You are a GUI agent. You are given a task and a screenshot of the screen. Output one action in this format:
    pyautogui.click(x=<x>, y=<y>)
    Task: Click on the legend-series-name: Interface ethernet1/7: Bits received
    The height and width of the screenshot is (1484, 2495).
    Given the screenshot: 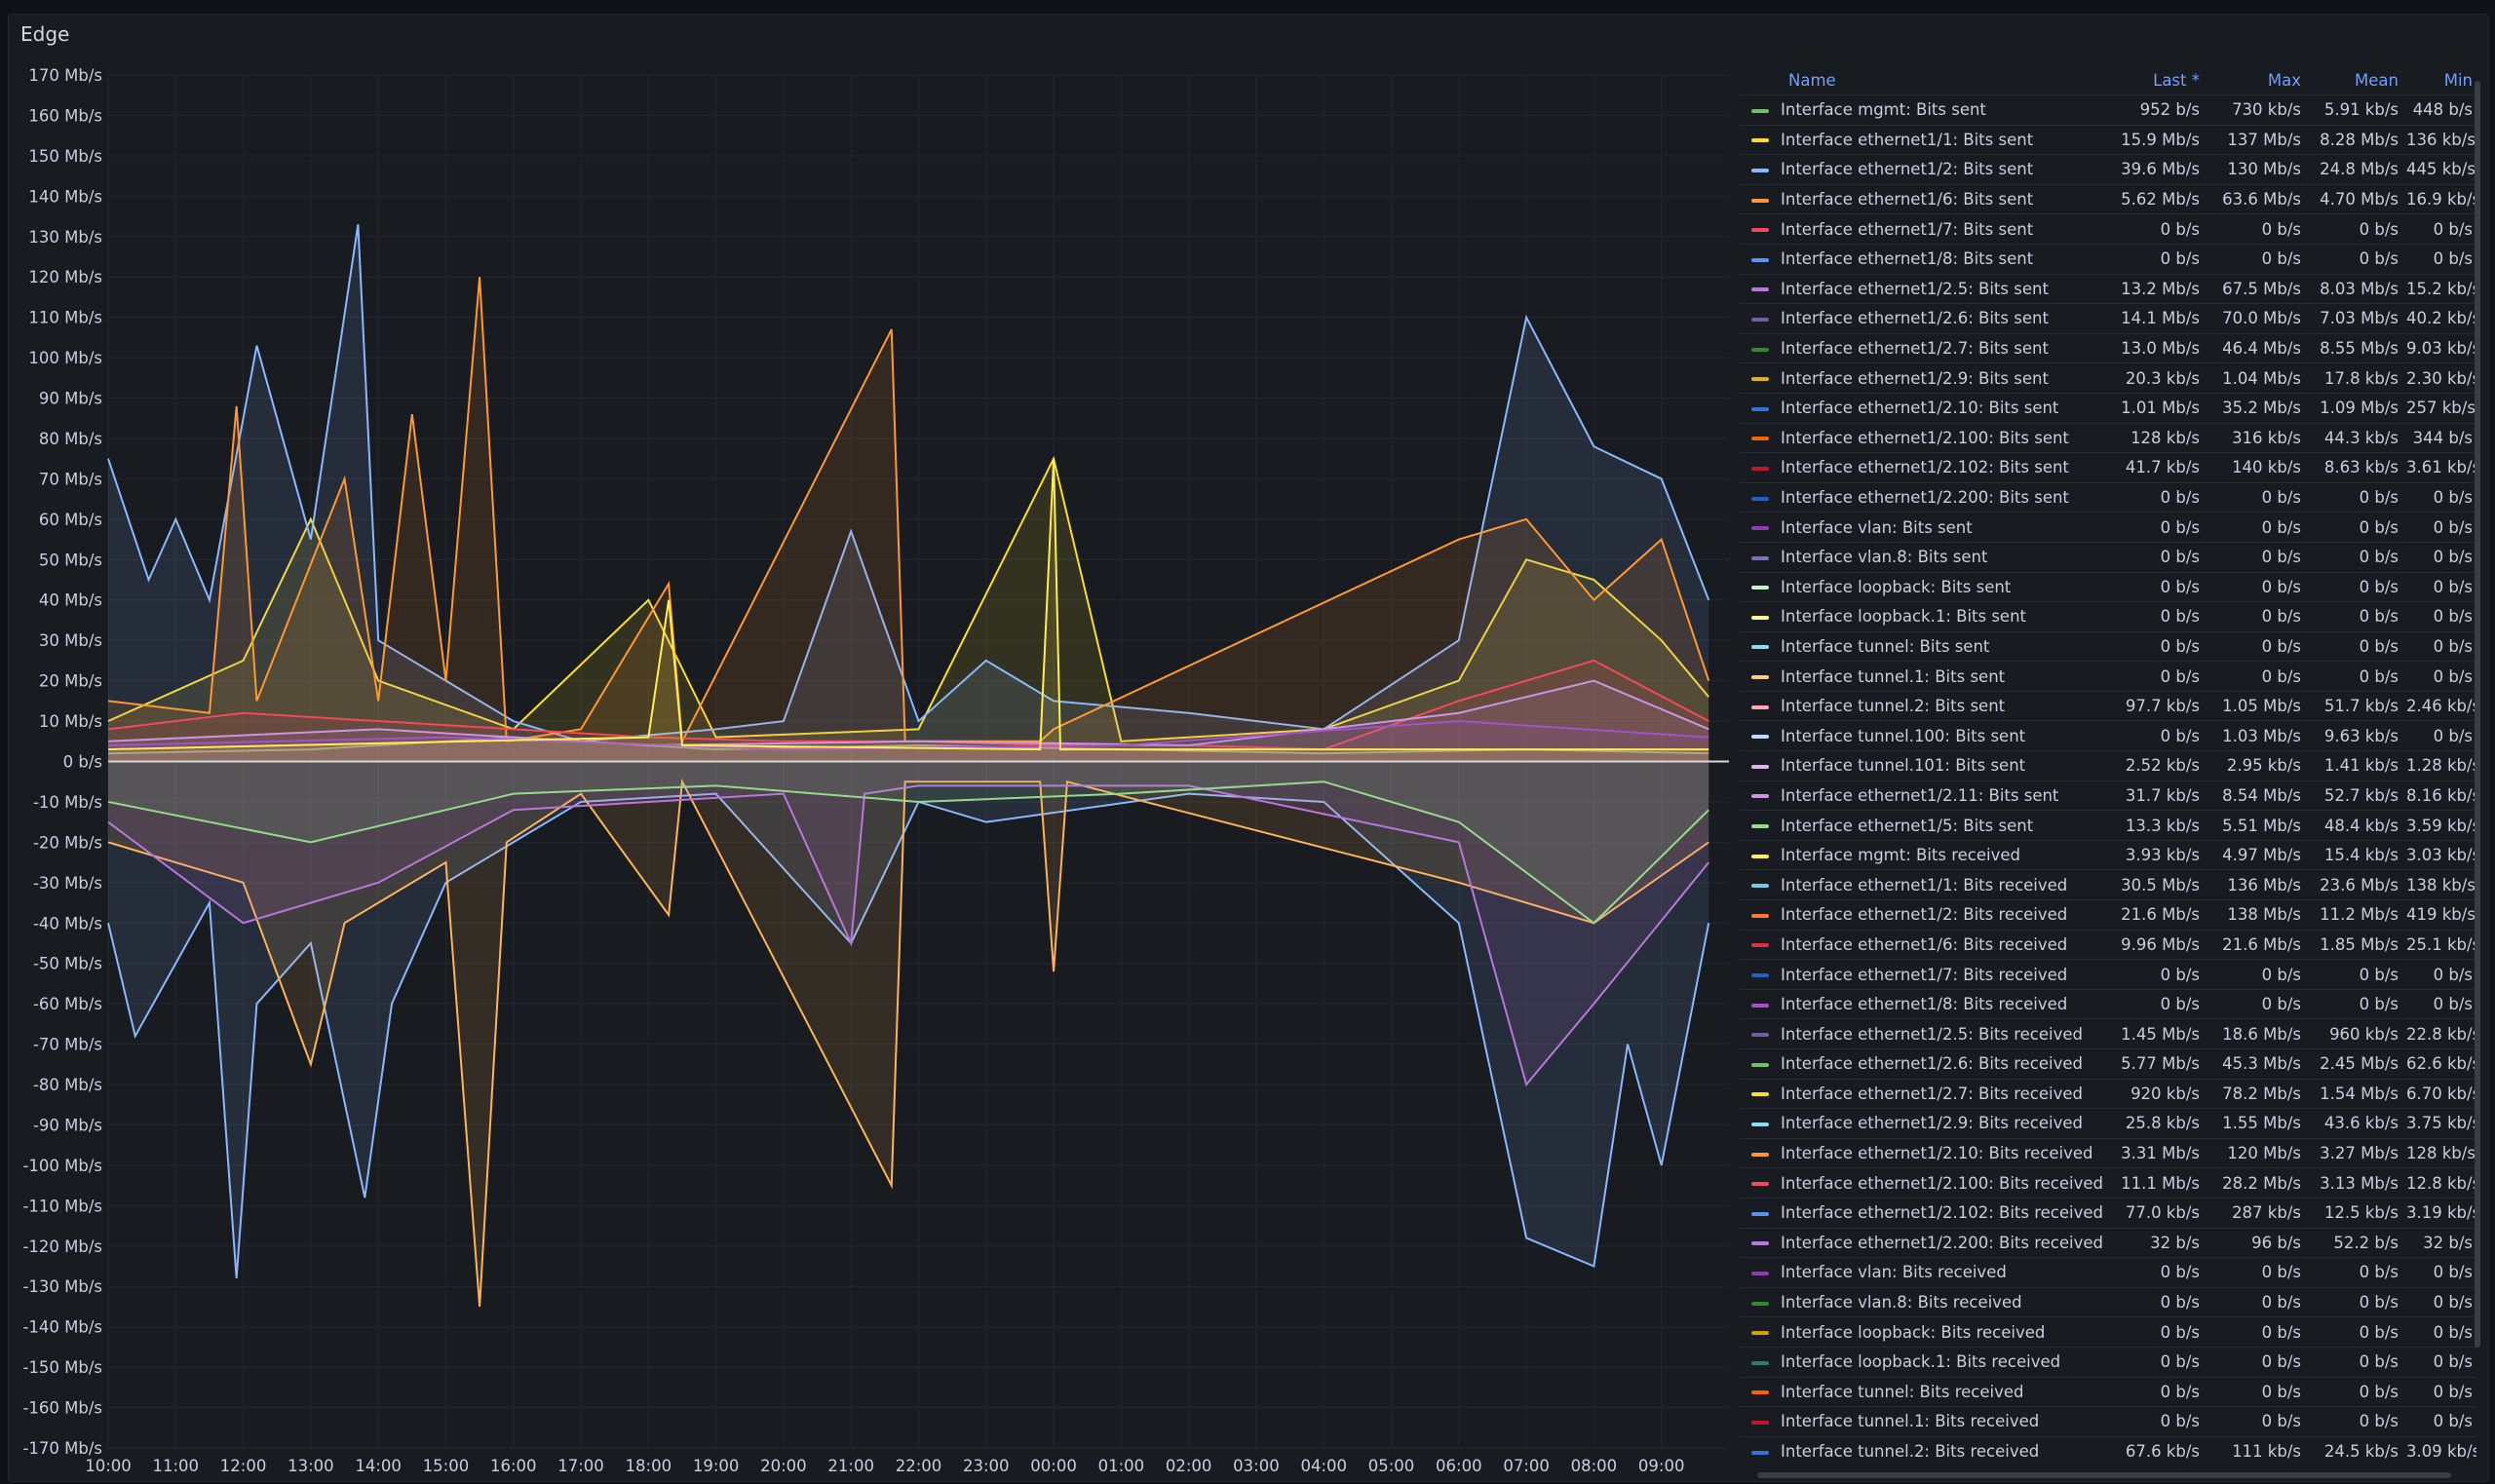 What is the action you would take?
    pyautogui.click(x=1924, y=975)
    